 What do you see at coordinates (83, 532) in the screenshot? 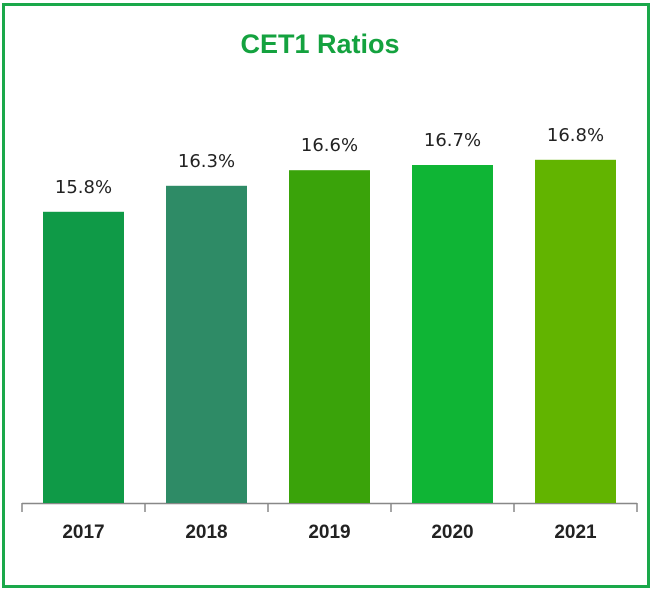
I see `x-tick-label: 2017` at bounding box center [83, 532].